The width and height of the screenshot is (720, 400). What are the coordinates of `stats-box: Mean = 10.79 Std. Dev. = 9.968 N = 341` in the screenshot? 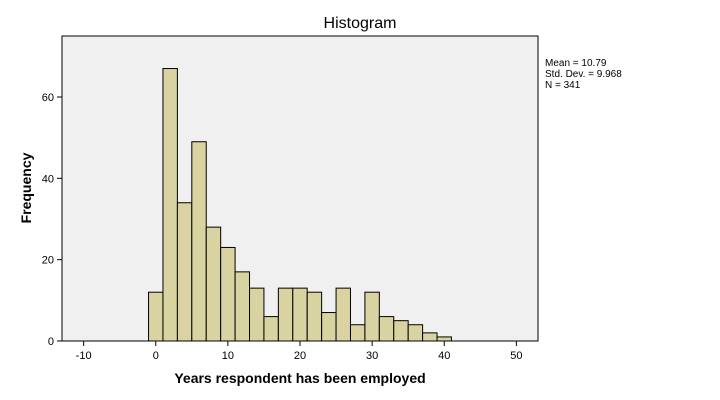 It's located at (583, 74).